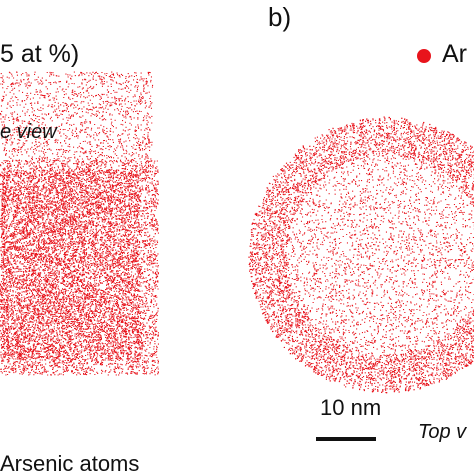  I want to click on panel-b-view-label: Top v, so click(442, 432).